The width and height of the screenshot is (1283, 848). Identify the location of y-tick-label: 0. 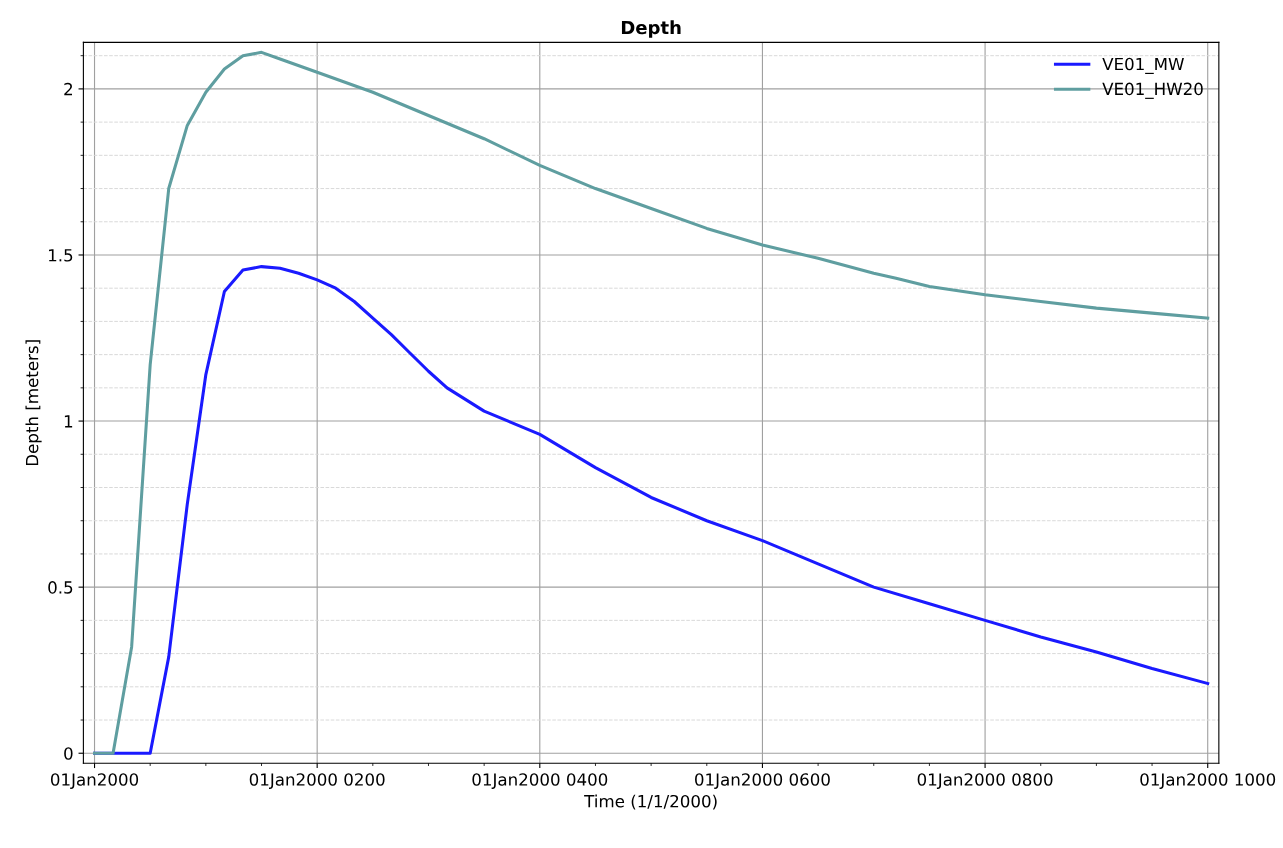
(68, 753).